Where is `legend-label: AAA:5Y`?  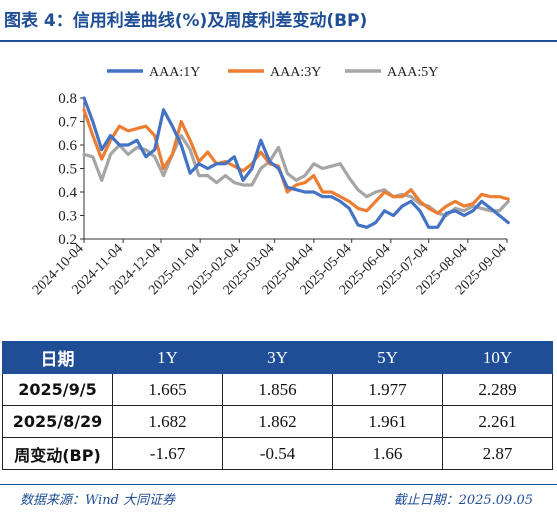 legend-label: AAA:5Y is located at coordinates (412, 72).